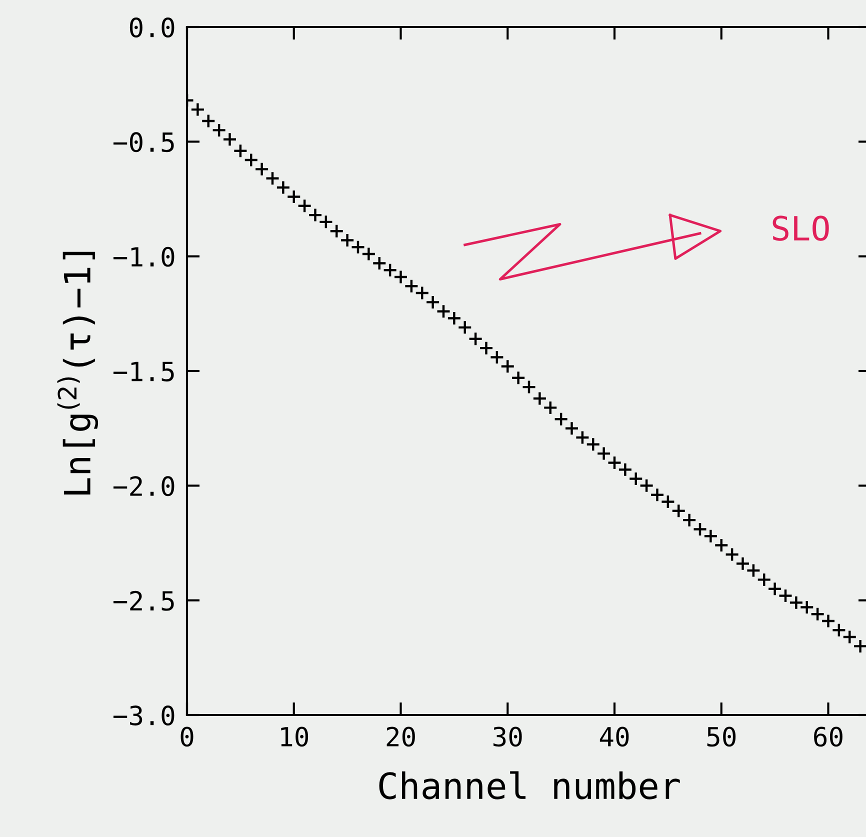  Describe the element at coordinates (187, 736) in the screenshot. I see `x-tick-label: 0` at that location.